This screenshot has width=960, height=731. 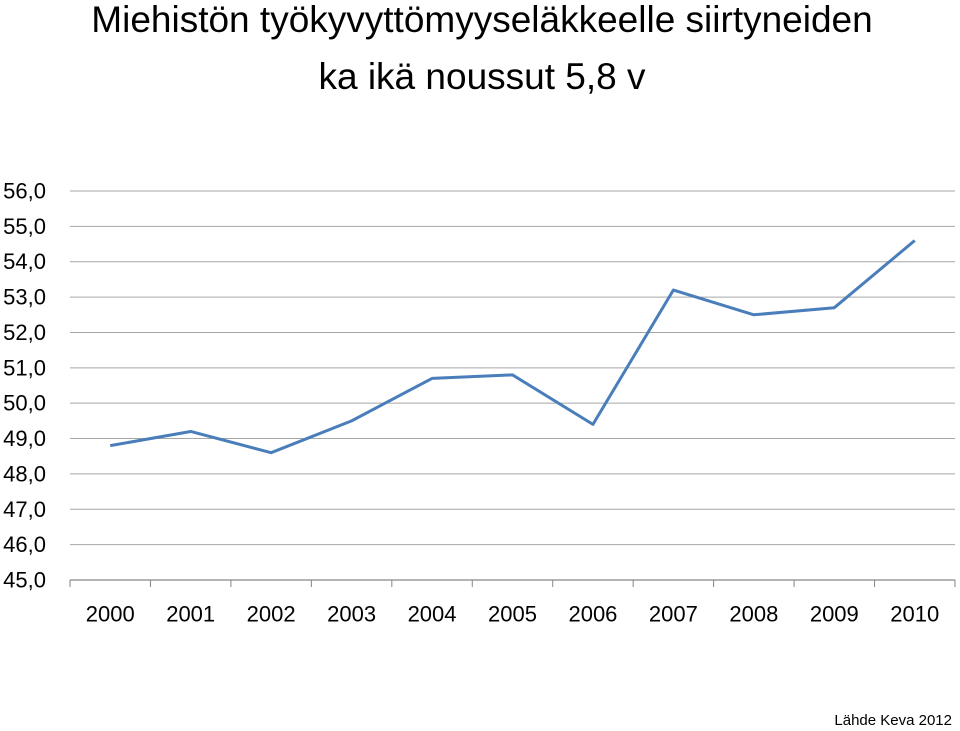 What do you see at coordinates (24, 367) in the screenshot?
I see `y-tick-label: 51,0` at bounding box center [24, 367].